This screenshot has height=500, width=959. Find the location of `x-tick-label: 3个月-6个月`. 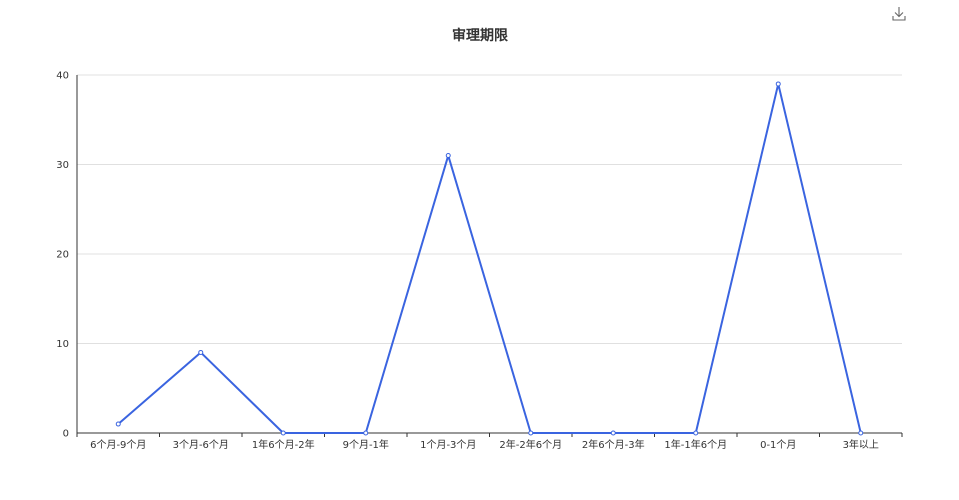

x-tick-label: 3个月-6个月 is located at coordinates (201, 445).